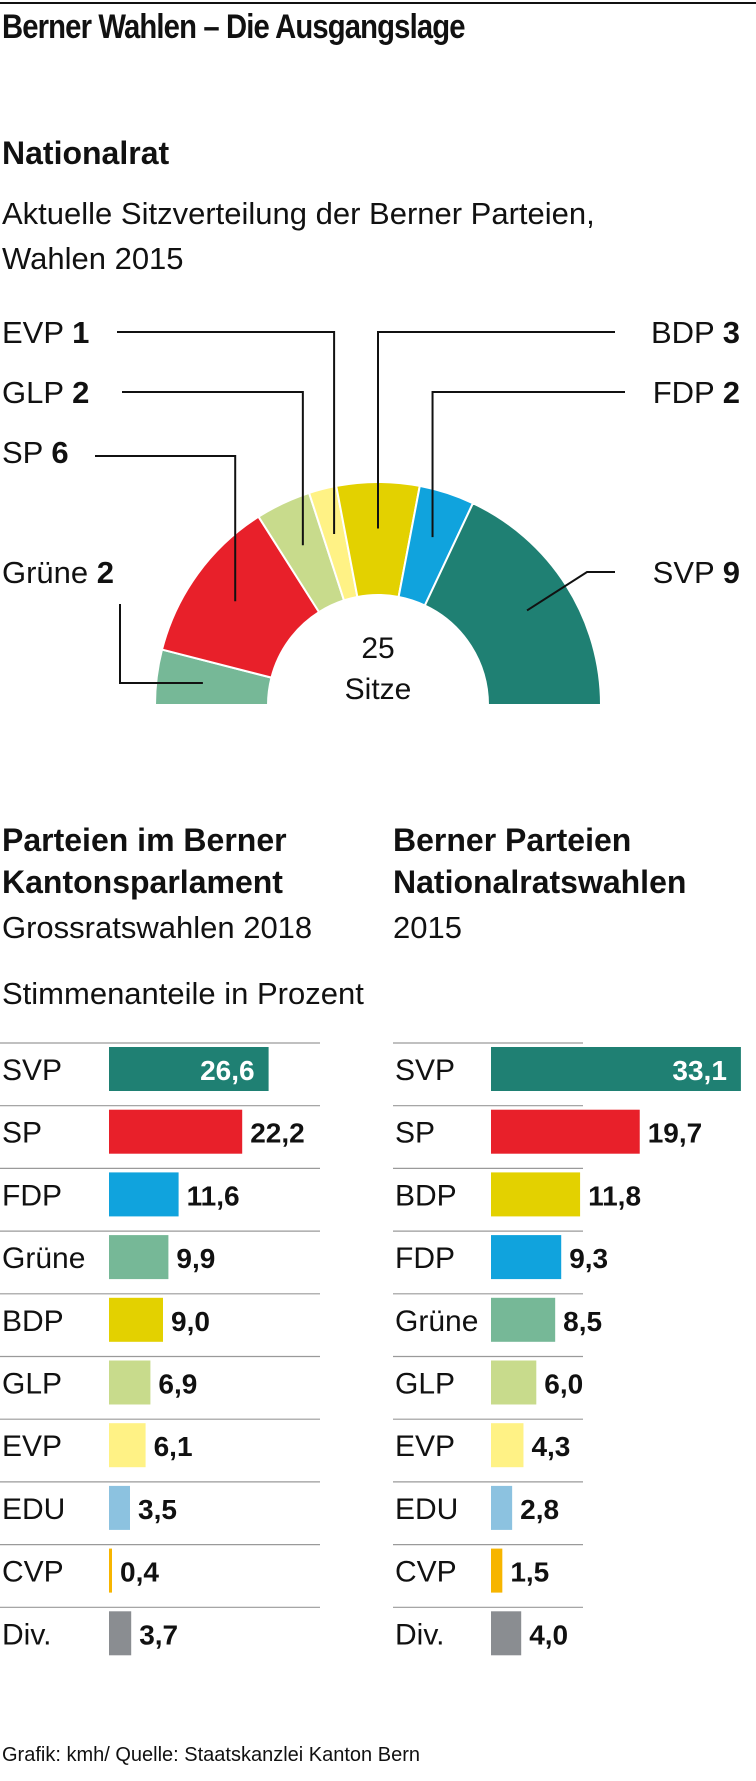 The height and width of the screenshot is (1781, 756). What do you see at coordinates (699, 1070) in the screenshot?
I see `bar-value-svp: 33,1` at bounding box center [699, 1070].